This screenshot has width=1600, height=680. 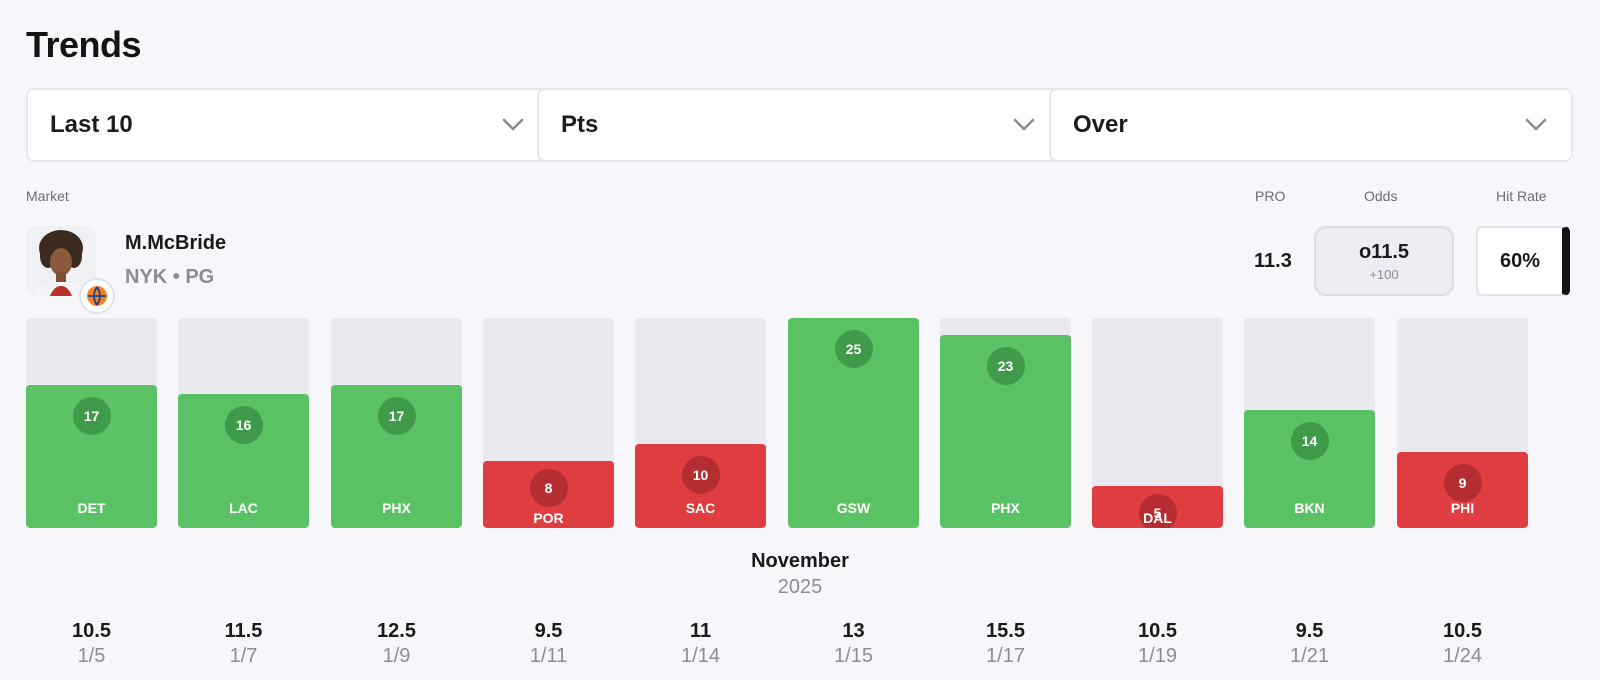 What do you see at coordinates (548, 488) in the screenshot?
I see `bar-value-label: 8` at bounding box center [548, 488].